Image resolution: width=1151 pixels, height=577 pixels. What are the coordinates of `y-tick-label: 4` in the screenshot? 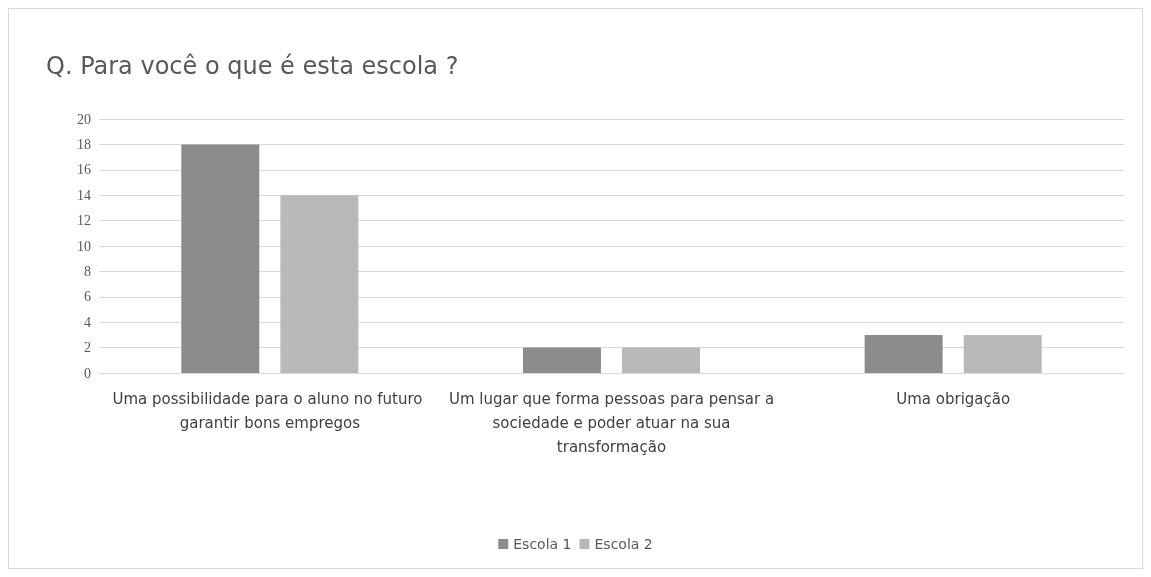 It's located at (87, 322).